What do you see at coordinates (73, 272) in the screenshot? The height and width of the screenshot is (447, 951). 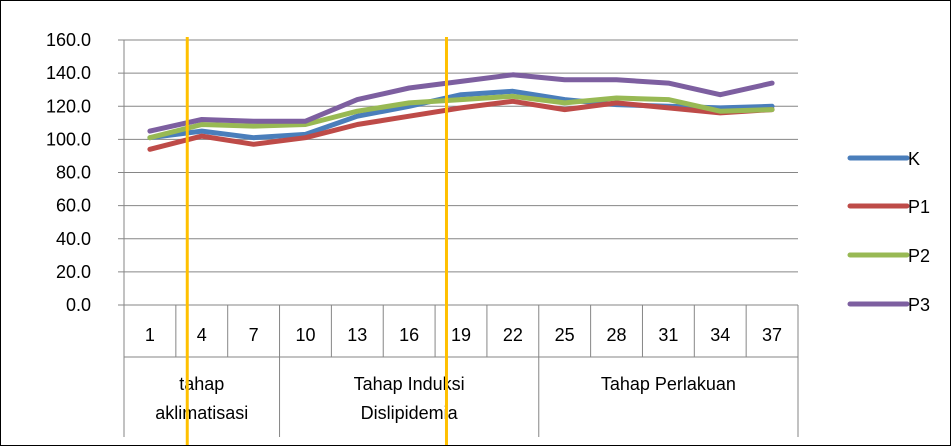 I see `y-tick-label: 20.0` at bounding box center [73, 272].